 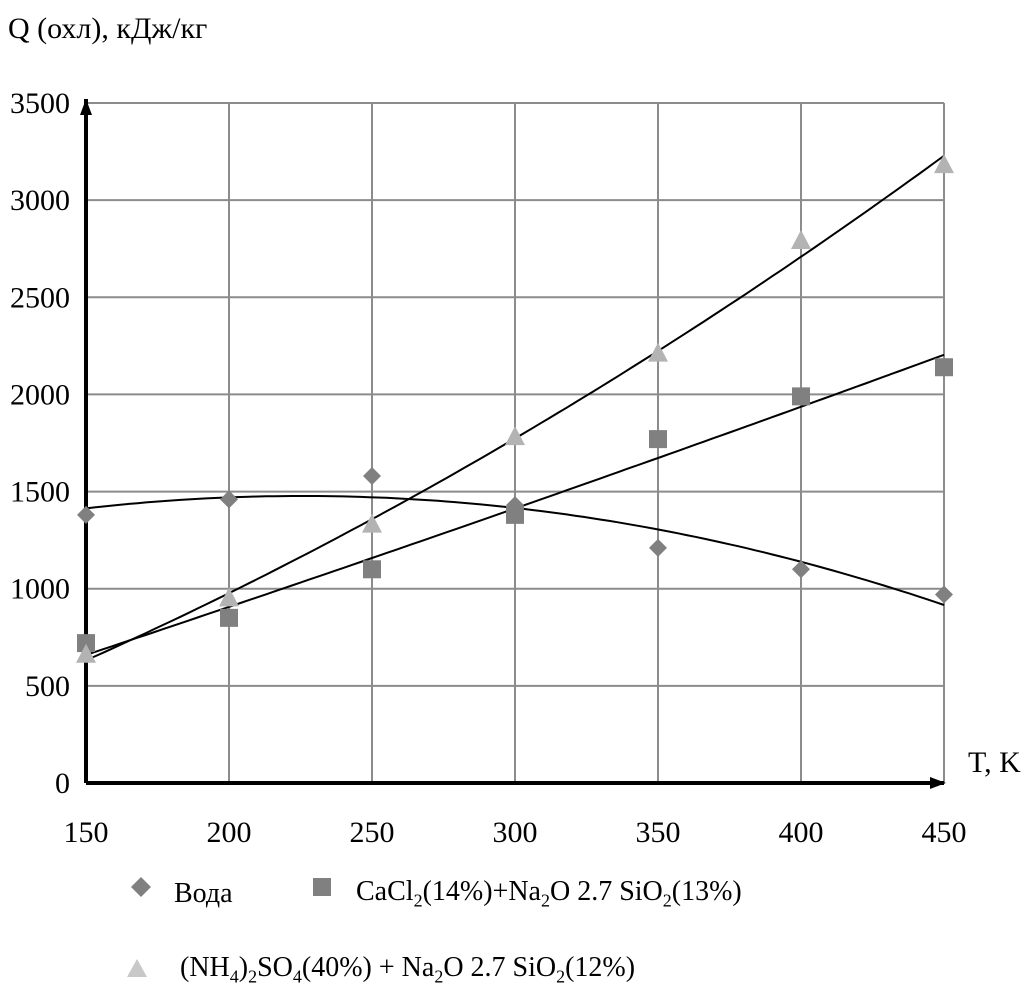 I want to click on legend-label-water: Вода, so click(x=203, y=893).